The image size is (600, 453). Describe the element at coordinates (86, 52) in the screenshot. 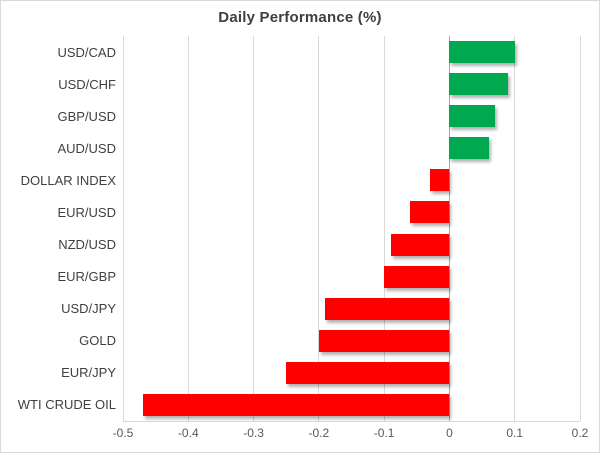

I see `category-label: USD/CAD` at that location.